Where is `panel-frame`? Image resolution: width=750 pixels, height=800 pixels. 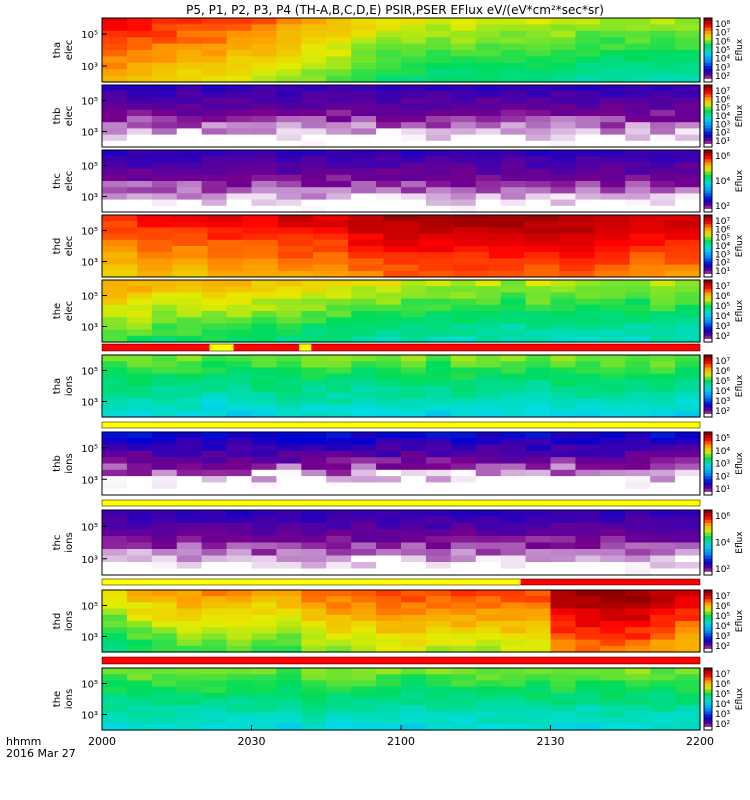
panel-frame is located at coordinates (401, 542).